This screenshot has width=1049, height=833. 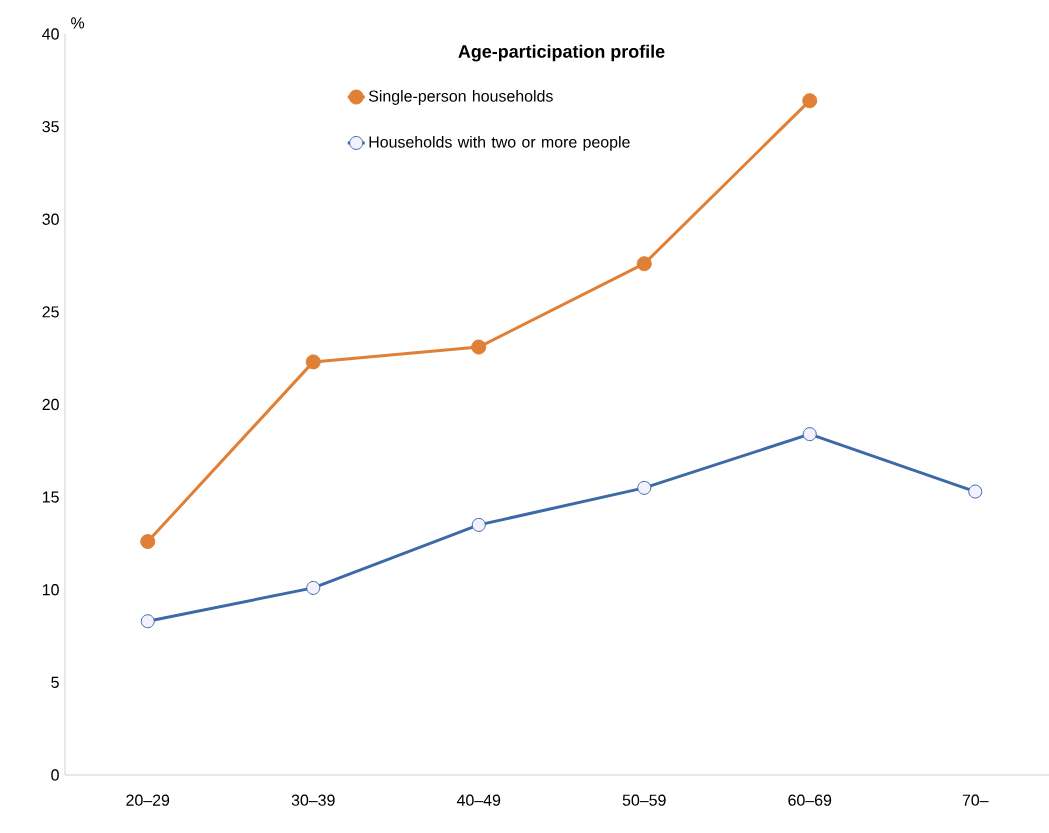 What do you see at coordinates (50, 34) in the screenshot?
I see `y-tick-label: 40` at bounding box center [50, 34].